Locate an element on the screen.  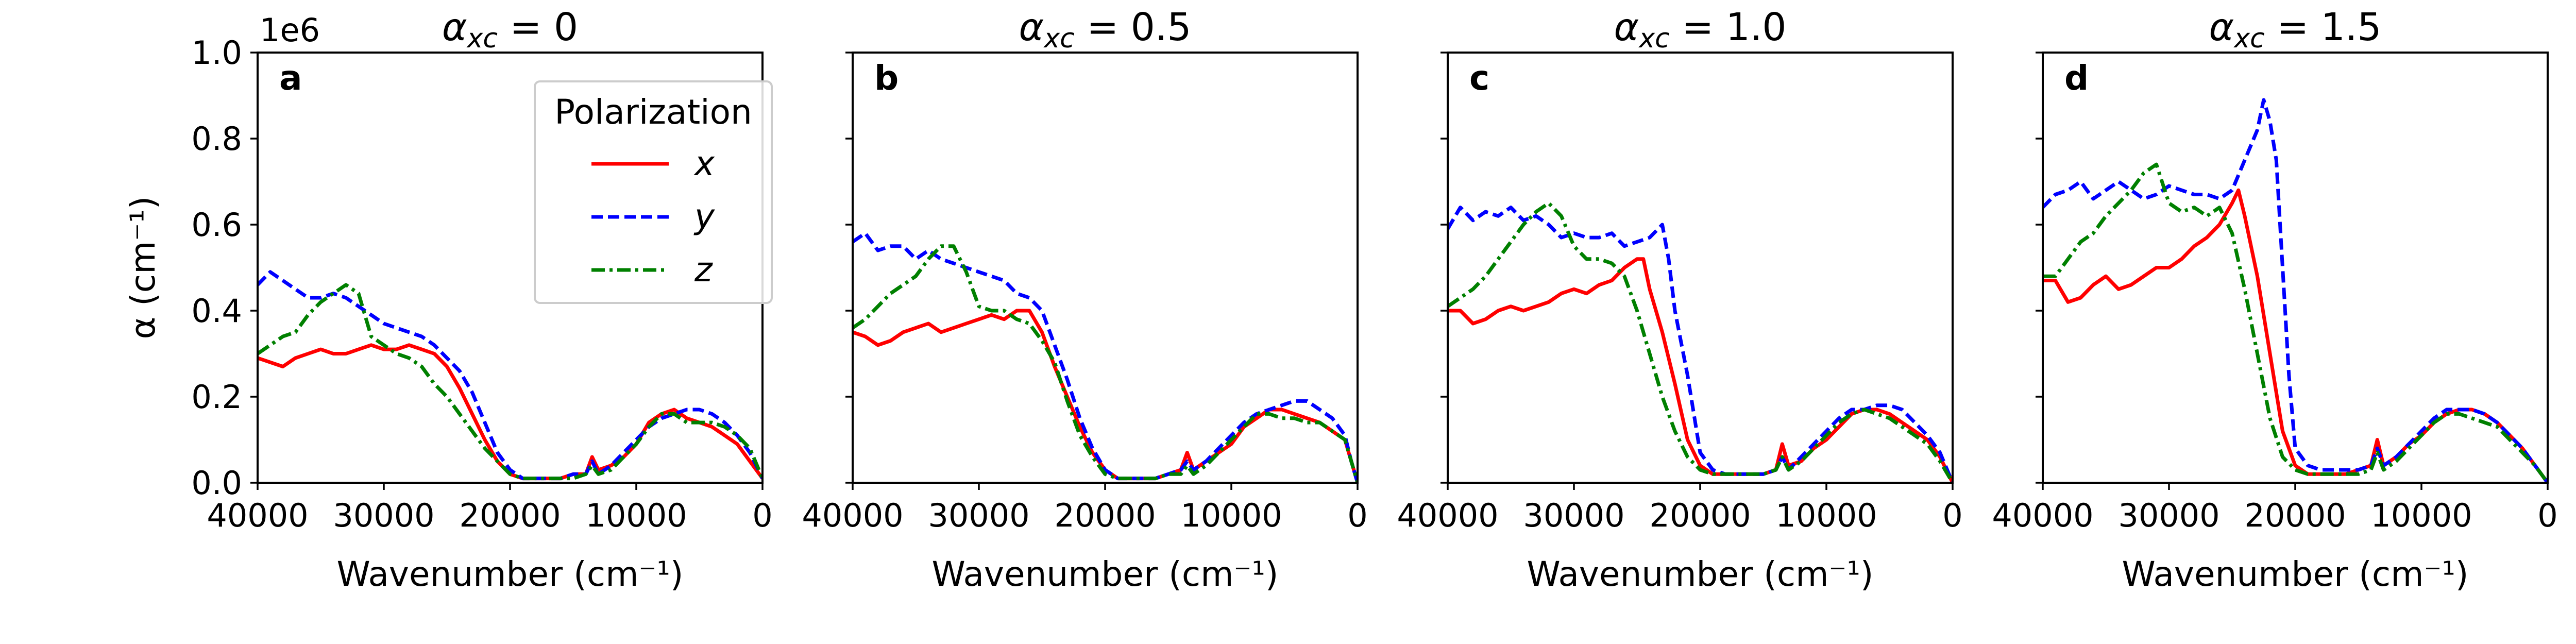
panel-title: αxc = 0 is located at coordinates (510, 29).